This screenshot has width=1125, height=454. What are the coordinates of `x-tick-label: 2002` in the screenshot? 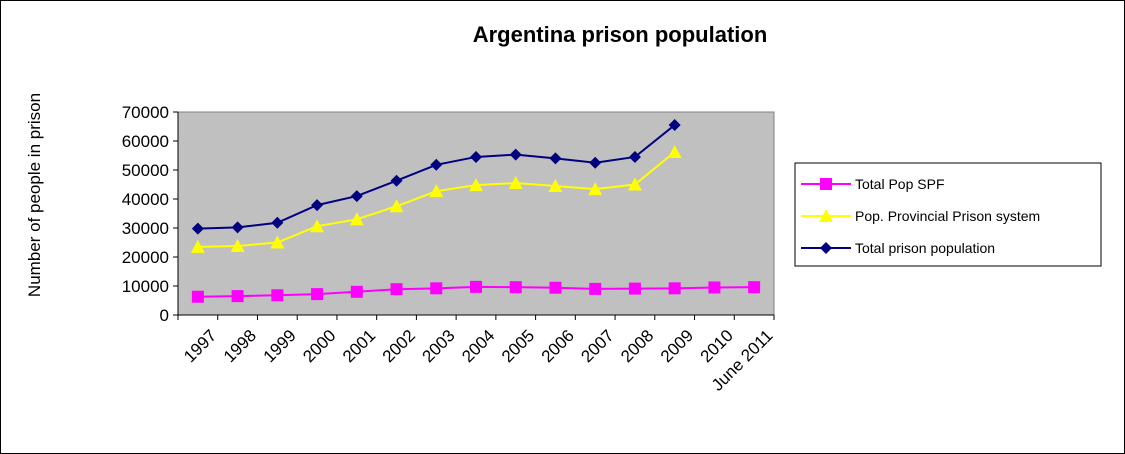 It's located at (399, 346).